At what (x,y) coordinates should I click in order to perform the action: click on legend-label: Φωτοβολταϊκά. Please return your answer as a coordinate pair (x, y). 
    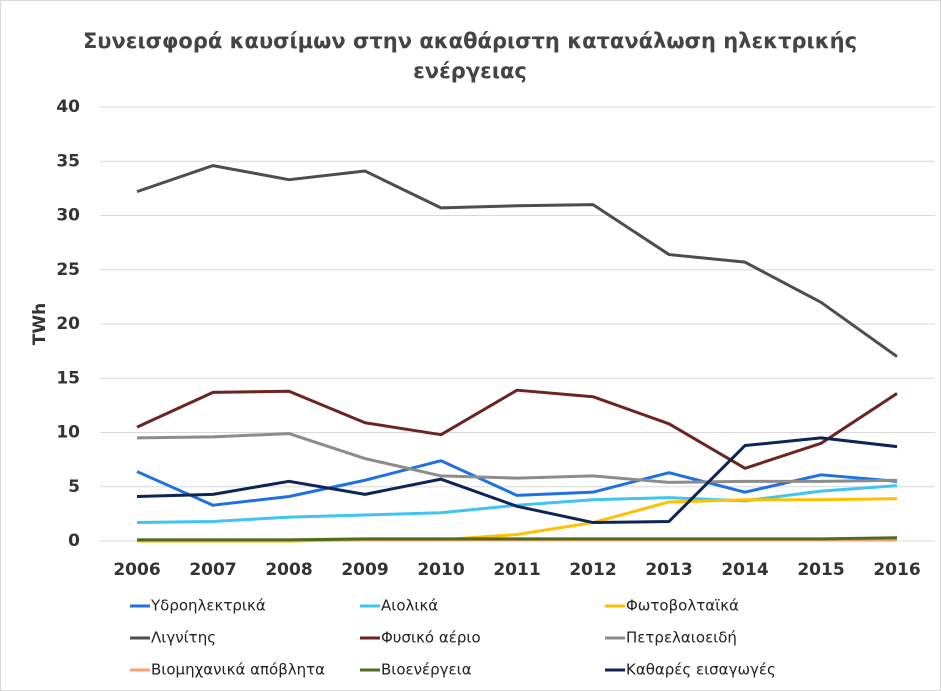
    Looking at the image, I should click on (682, 606).